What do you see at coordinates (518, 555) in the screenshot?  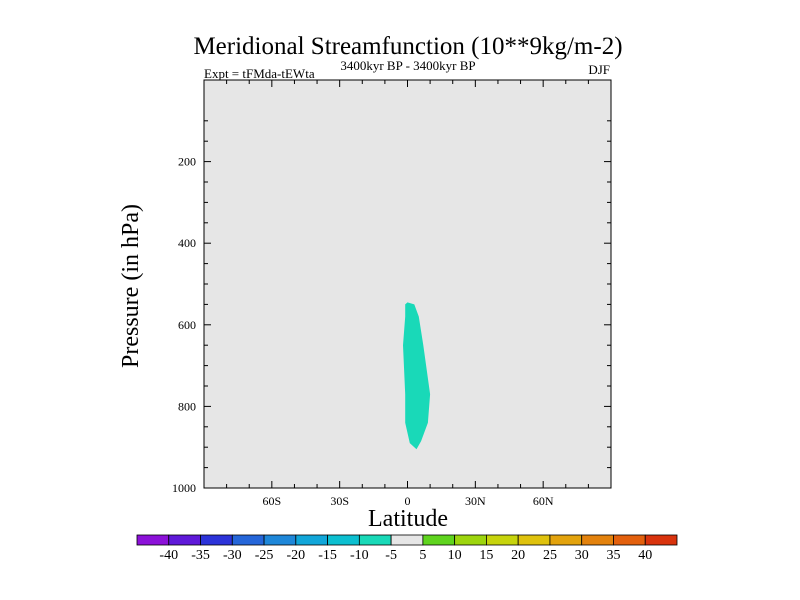 I see `colorbar-label: 20` at bounding box center [518, 555].